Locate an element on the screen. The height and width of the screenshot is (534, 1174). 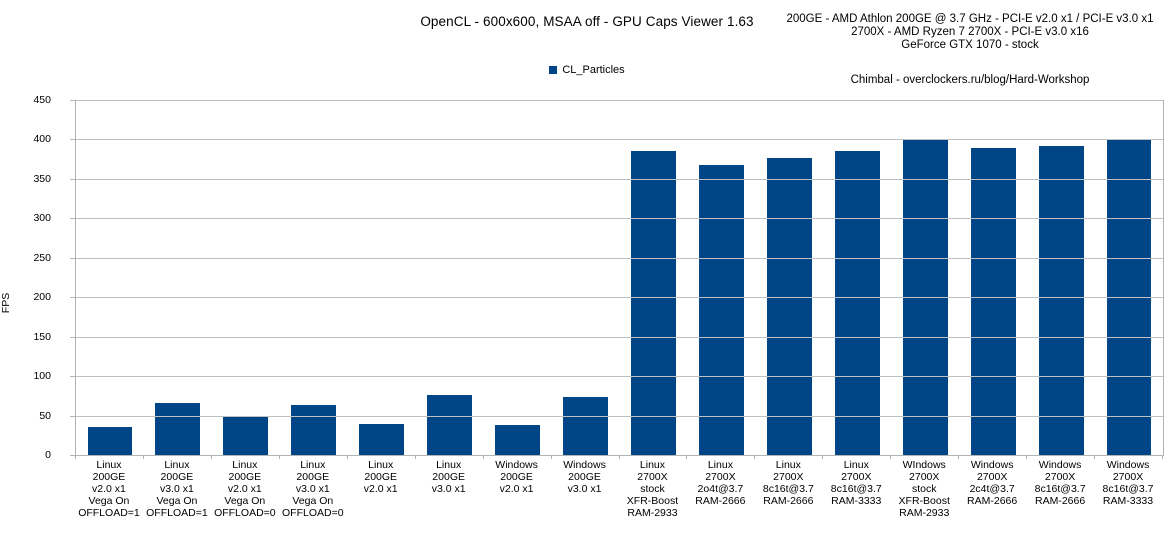
y-tick-label-0: 0 is located at coordinates (48, 455).